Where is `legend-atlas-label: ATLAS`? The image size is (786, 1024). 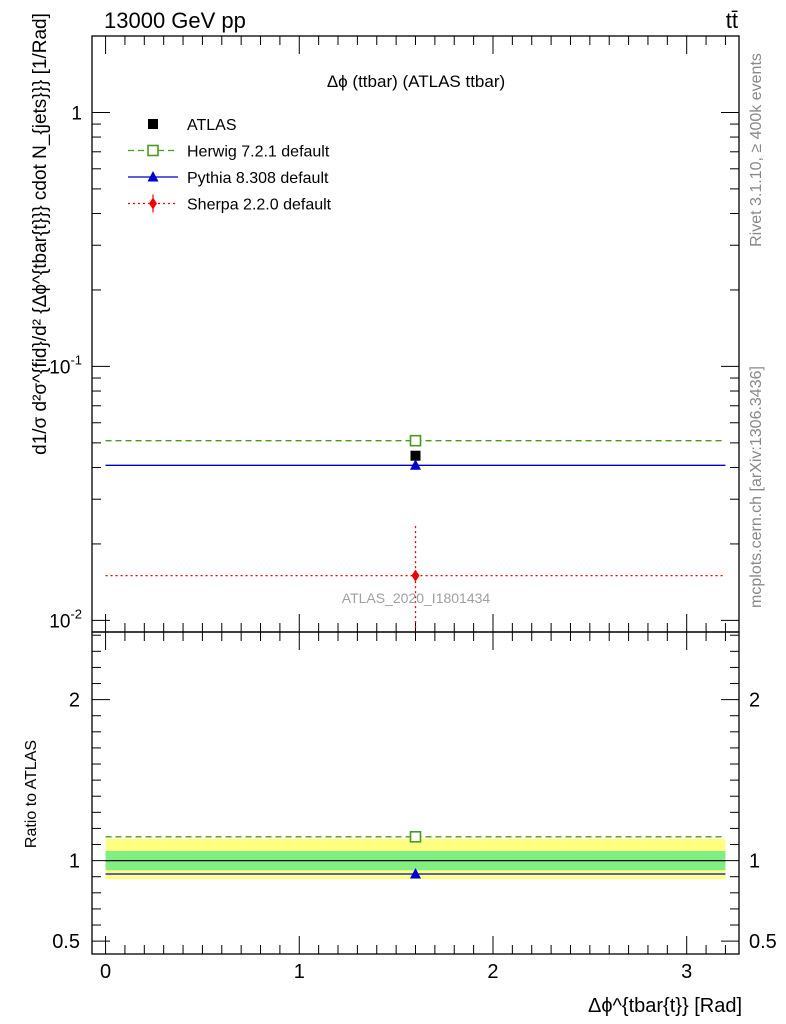 legend-atlas-label: ATLAS is located at coordinates (212, 125).